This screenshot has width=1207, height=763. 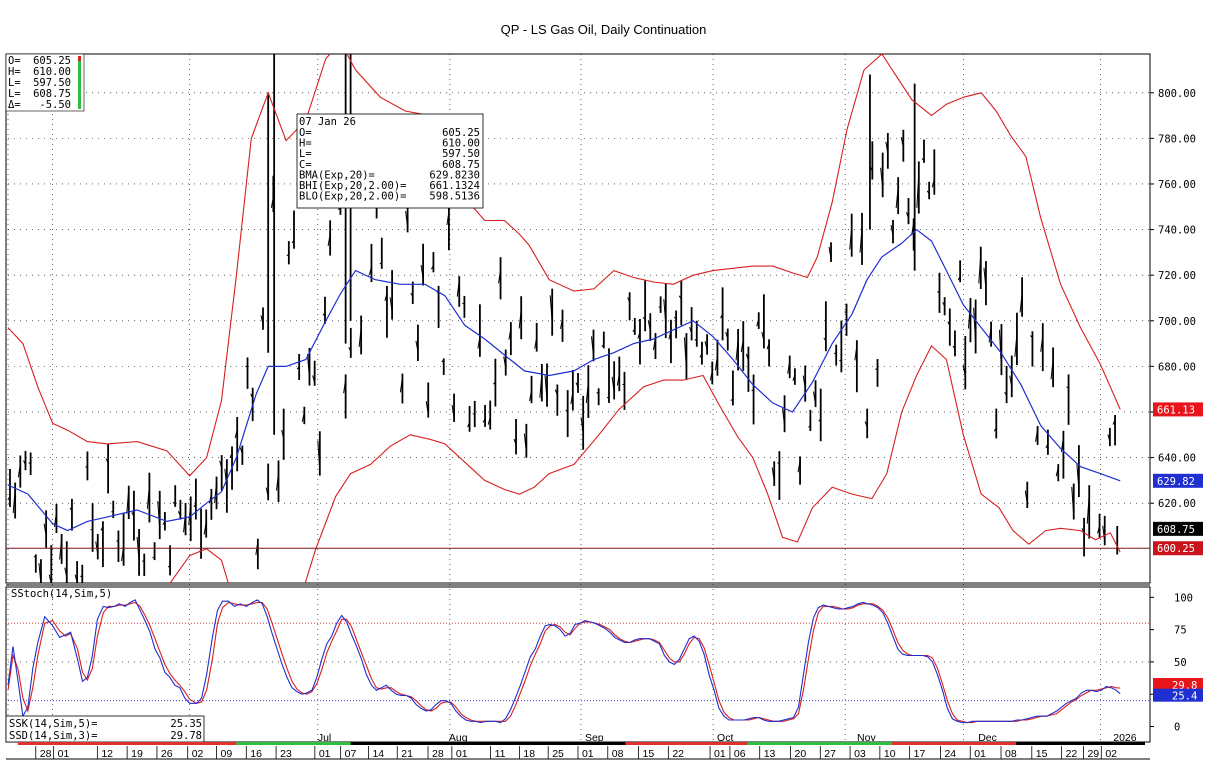 What do you see at coordinates (14, 61) in the screenshot?
I see `ohlc-header-label: O=` at bounding box center [14, 61].